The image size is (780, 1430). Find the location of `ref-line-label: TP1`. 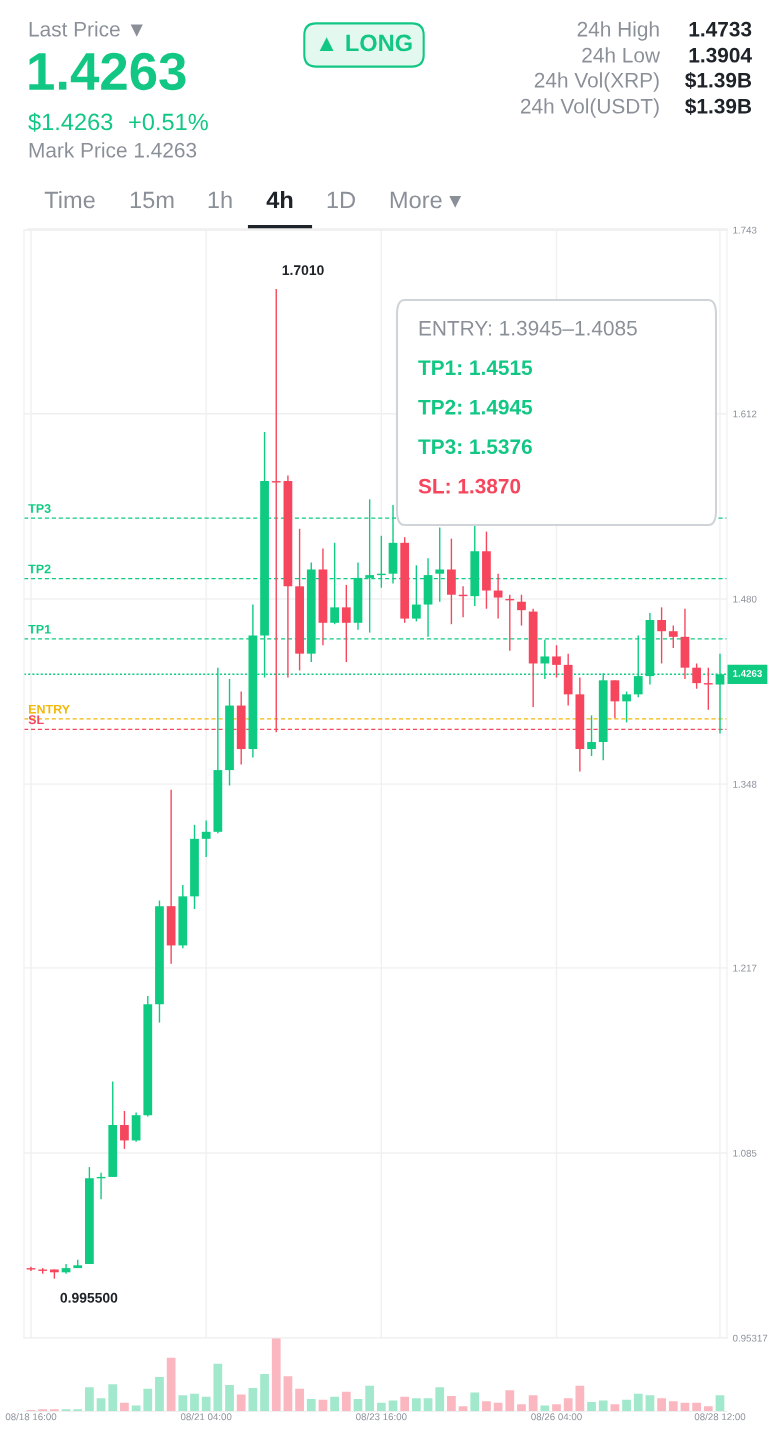

ref-line-label: TP1 is located at coordinates (39, 629).